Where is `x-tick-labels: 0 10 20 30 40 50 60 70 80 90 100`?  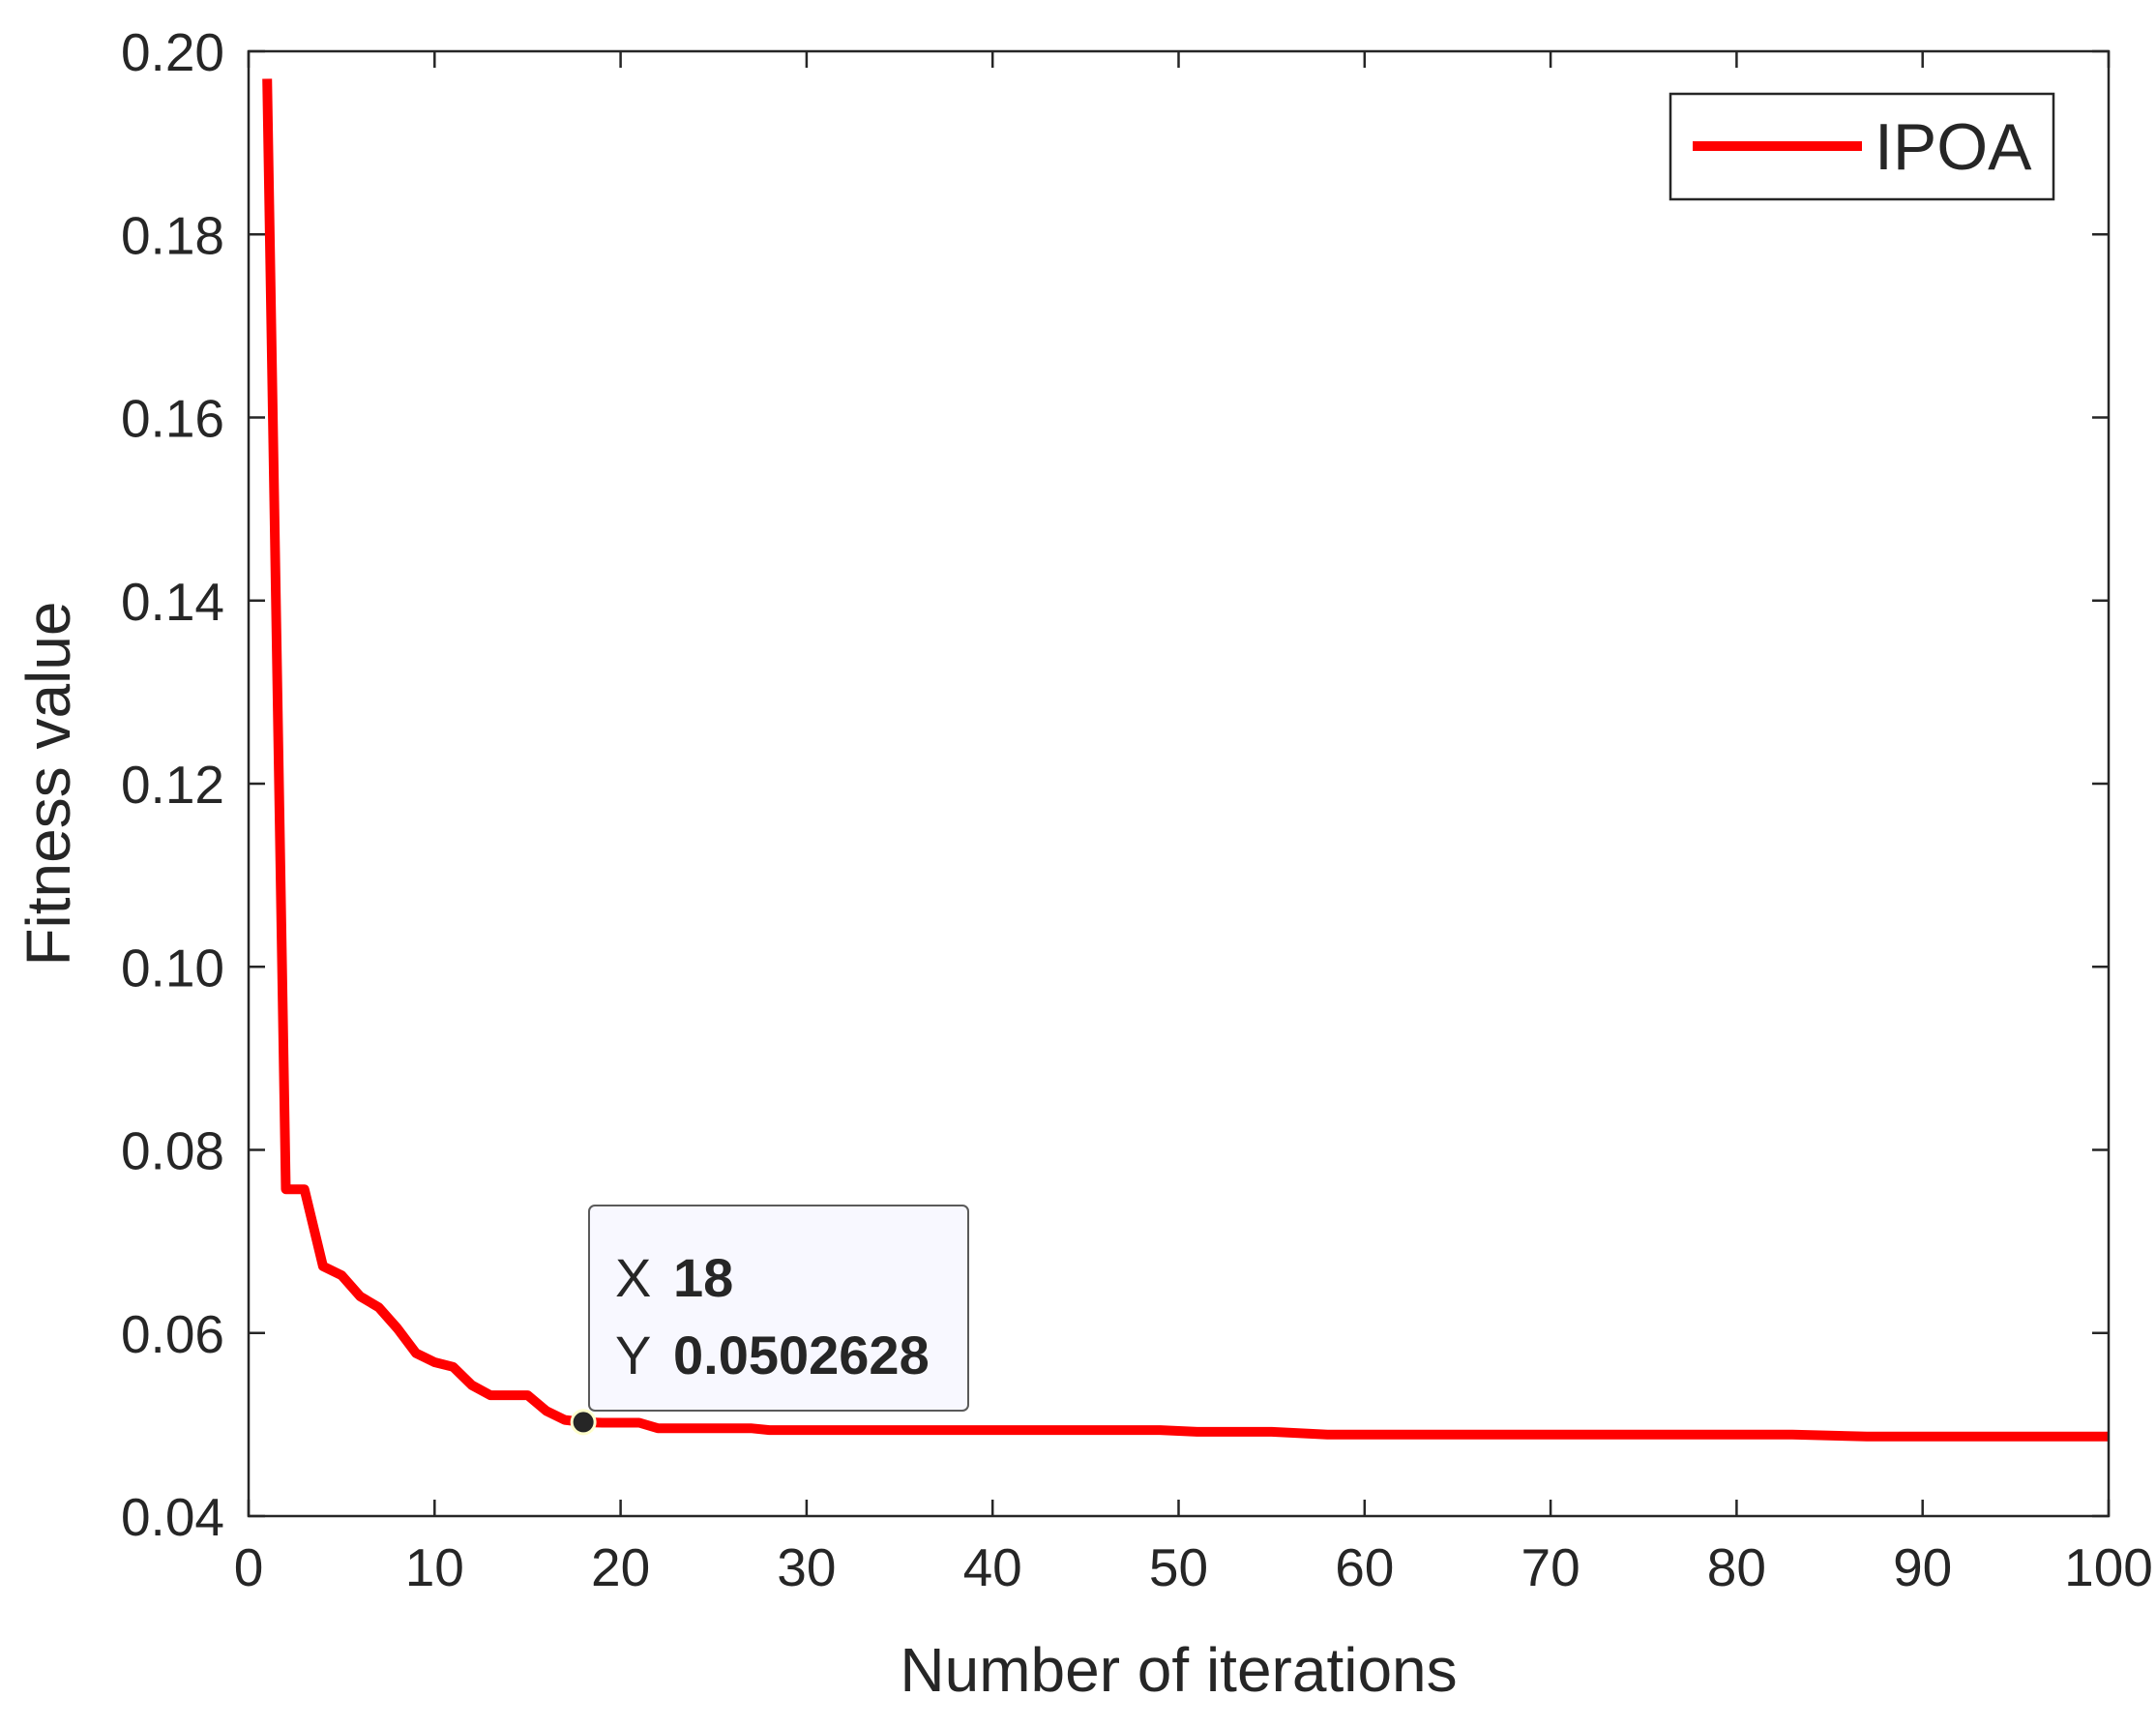 x-tick-labels: 0 10 20 30 40 50 60 70 80 90 100 is located at coordinates (1193, 1567).